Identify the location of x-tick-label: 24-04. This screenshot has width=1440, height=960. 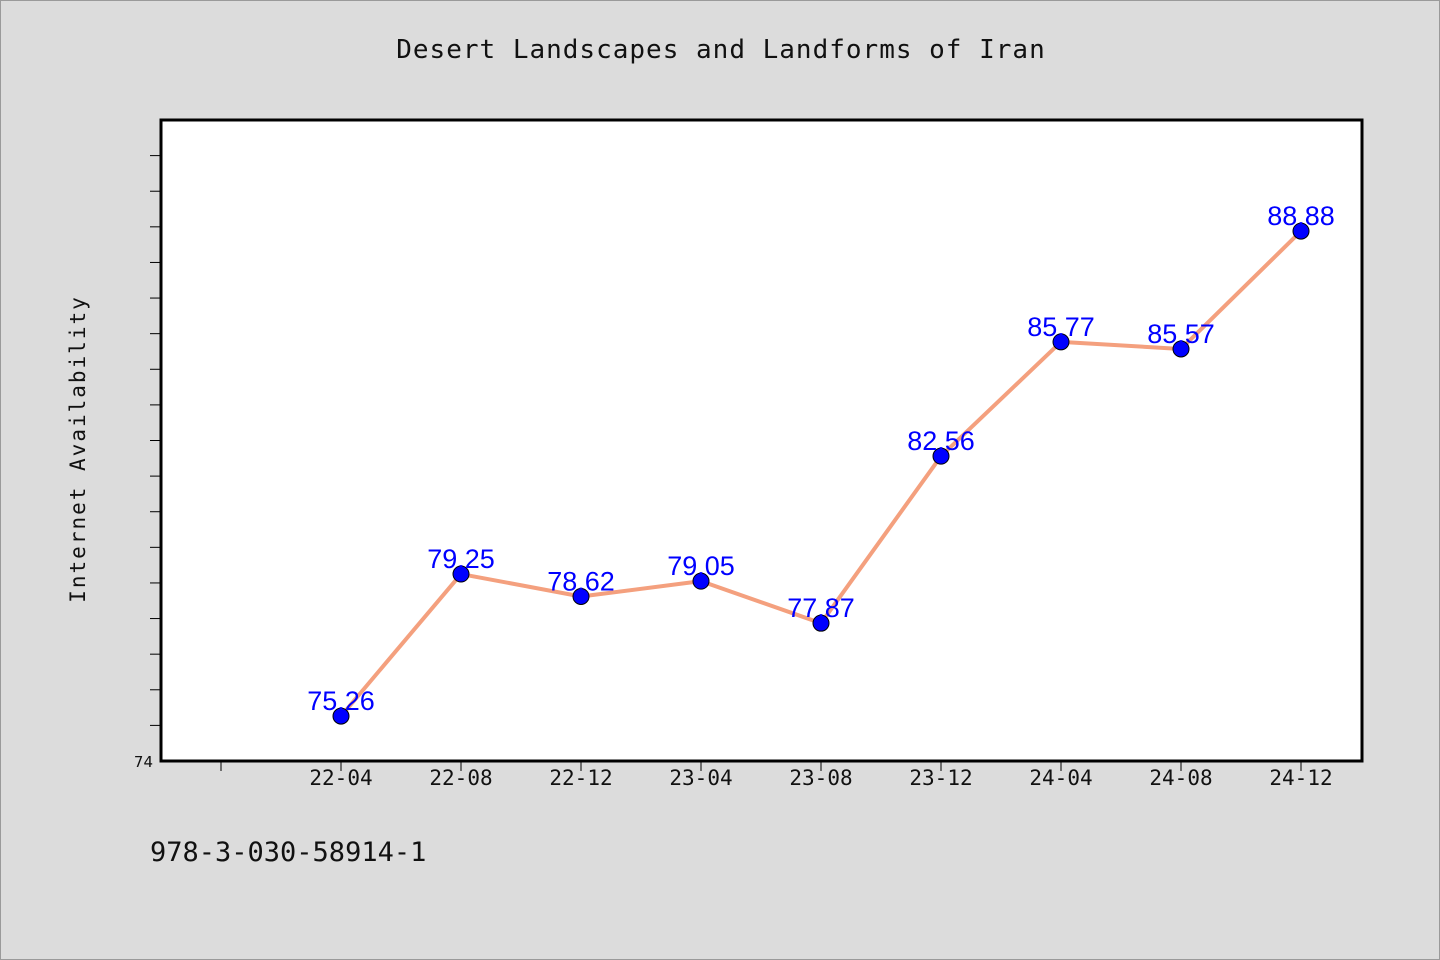
(1060, 778).